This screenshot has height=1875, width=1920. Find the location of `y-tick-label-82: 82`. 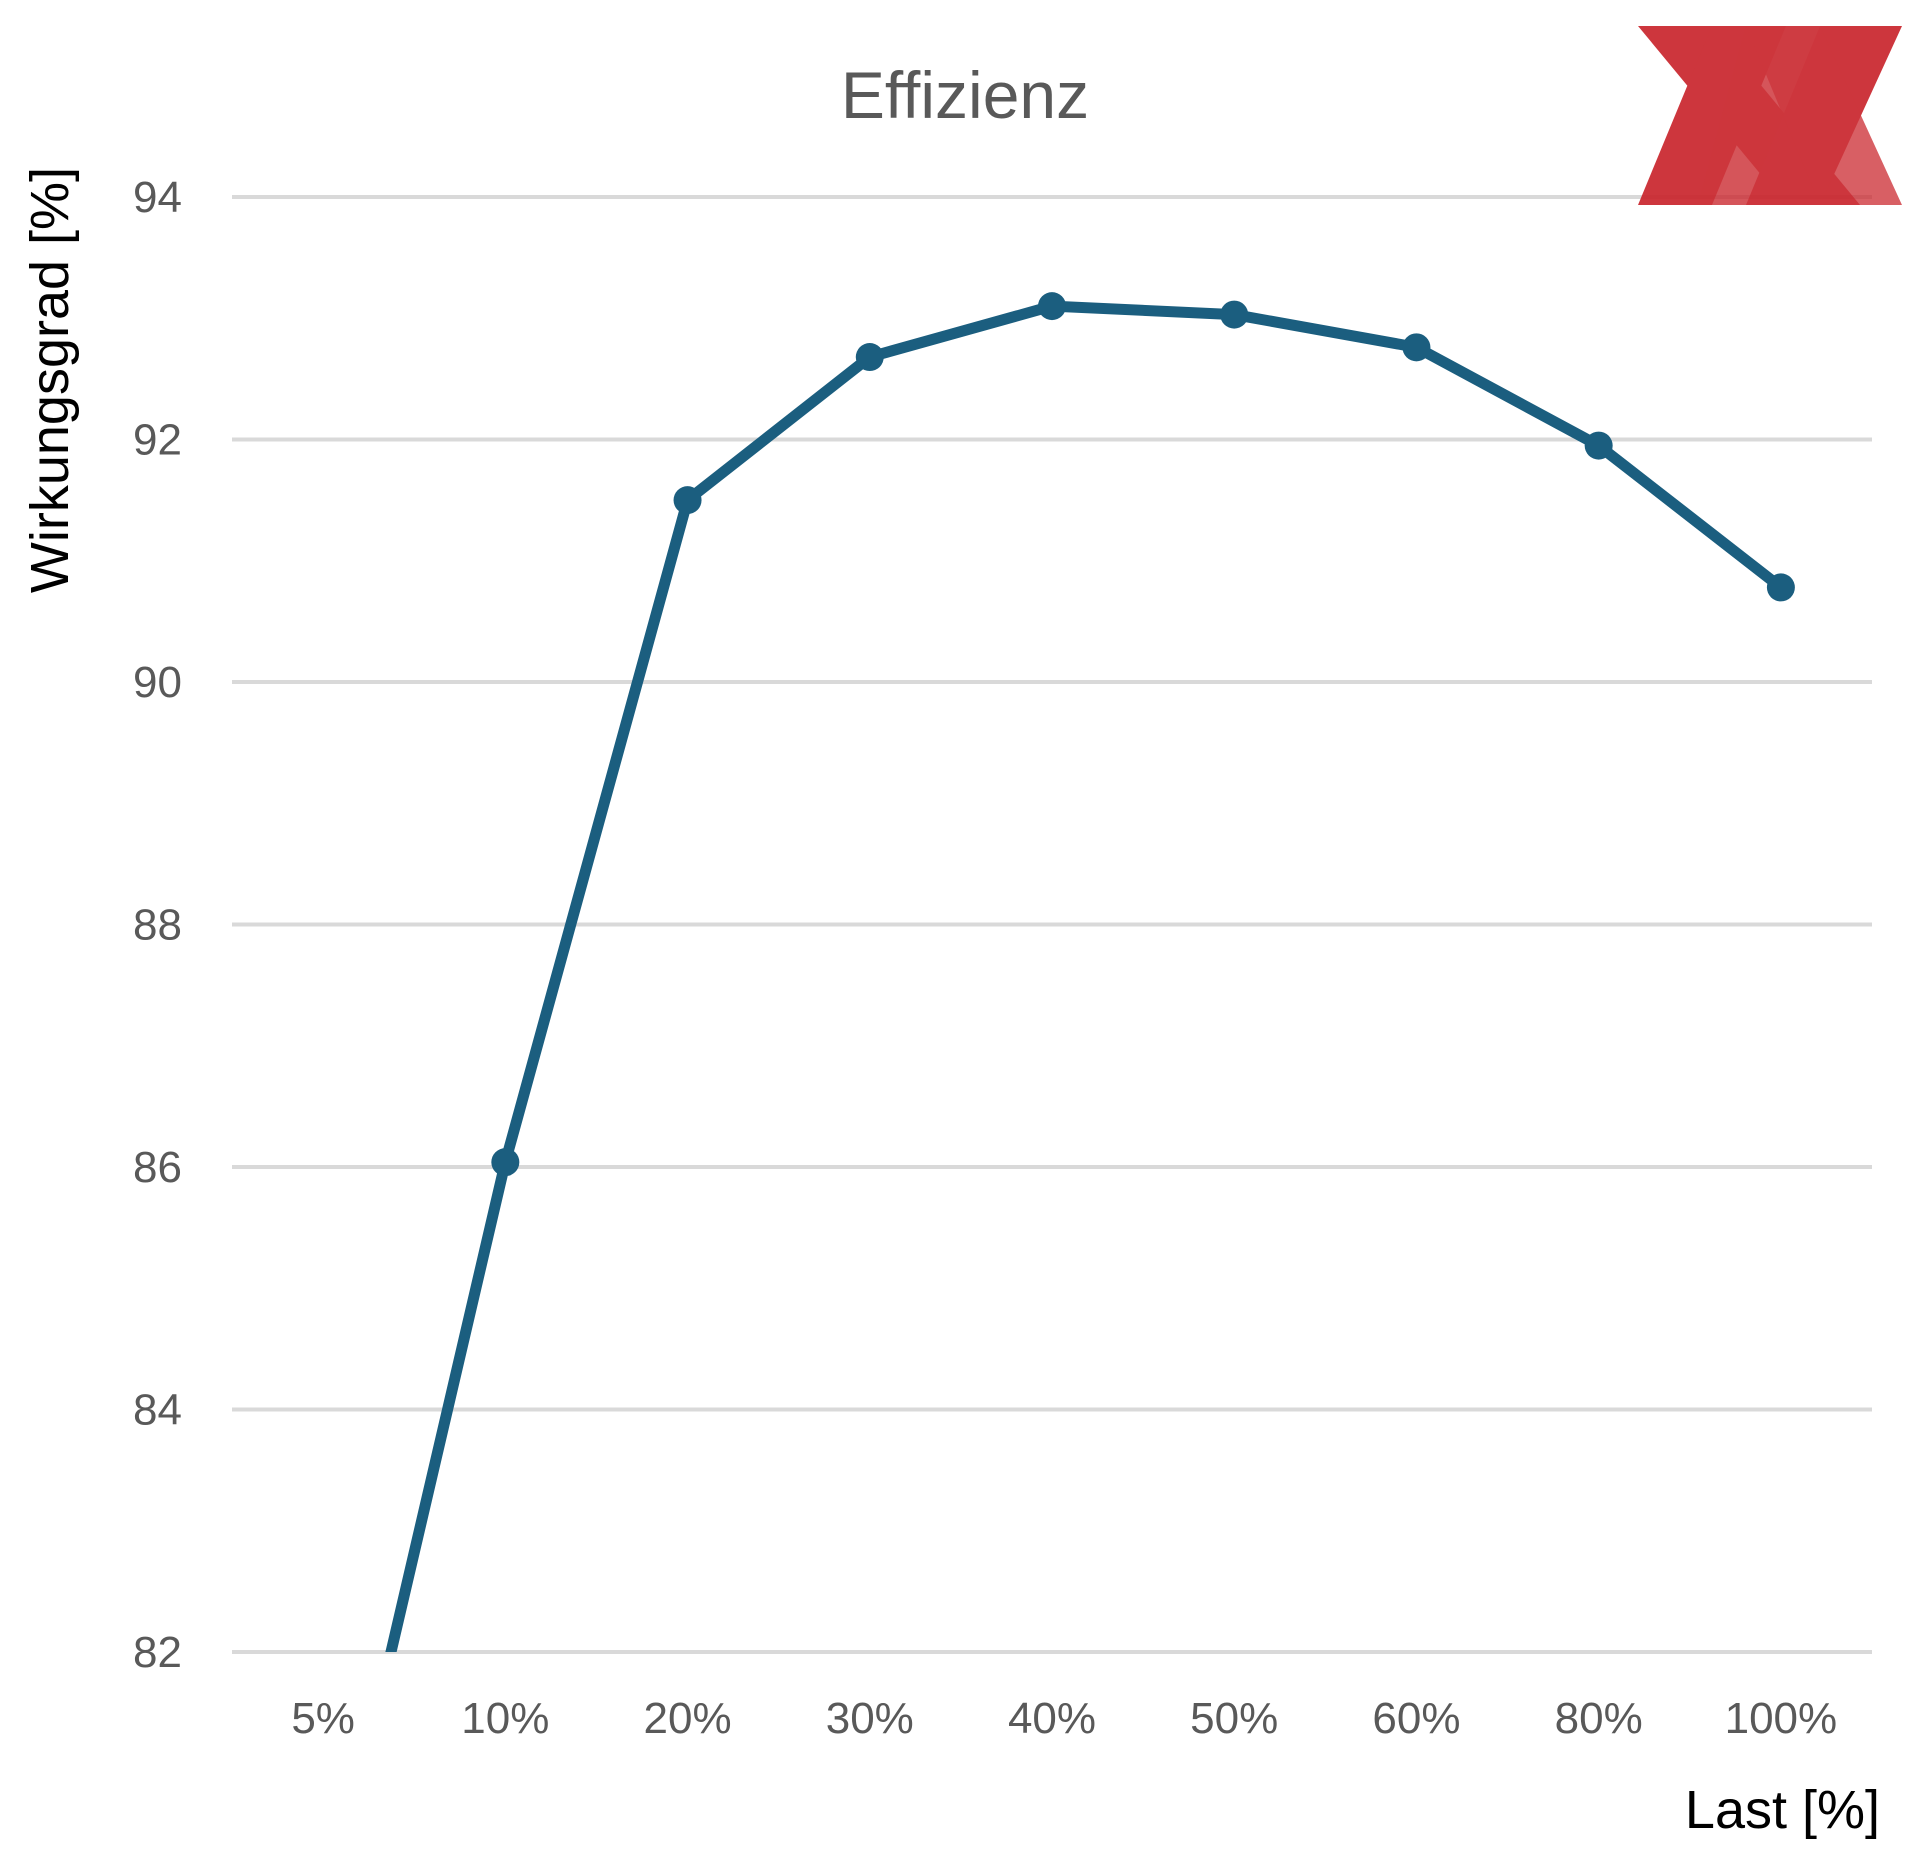

y-tick-label-82: 82 is located at coordinates (157, 1652).